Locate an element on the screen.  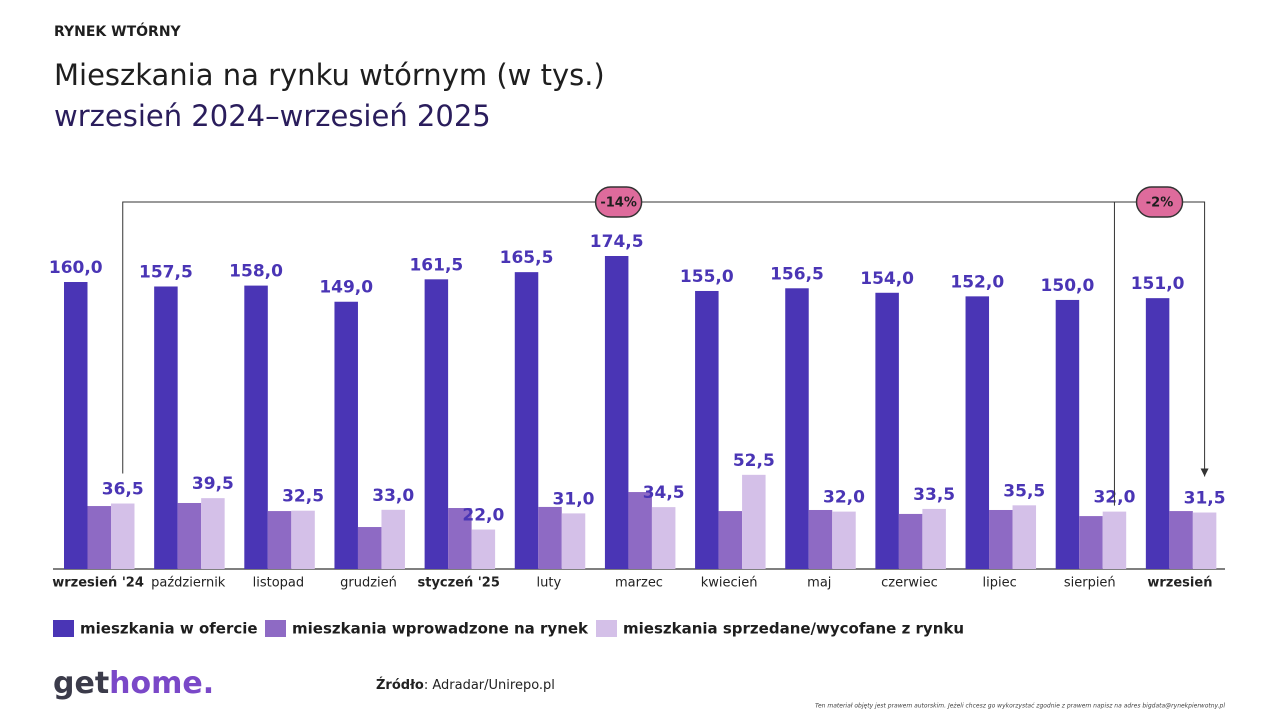
chart-subtitle: wrzesień 2024–wrzesień 2025 is located at coordinates (272, 116).